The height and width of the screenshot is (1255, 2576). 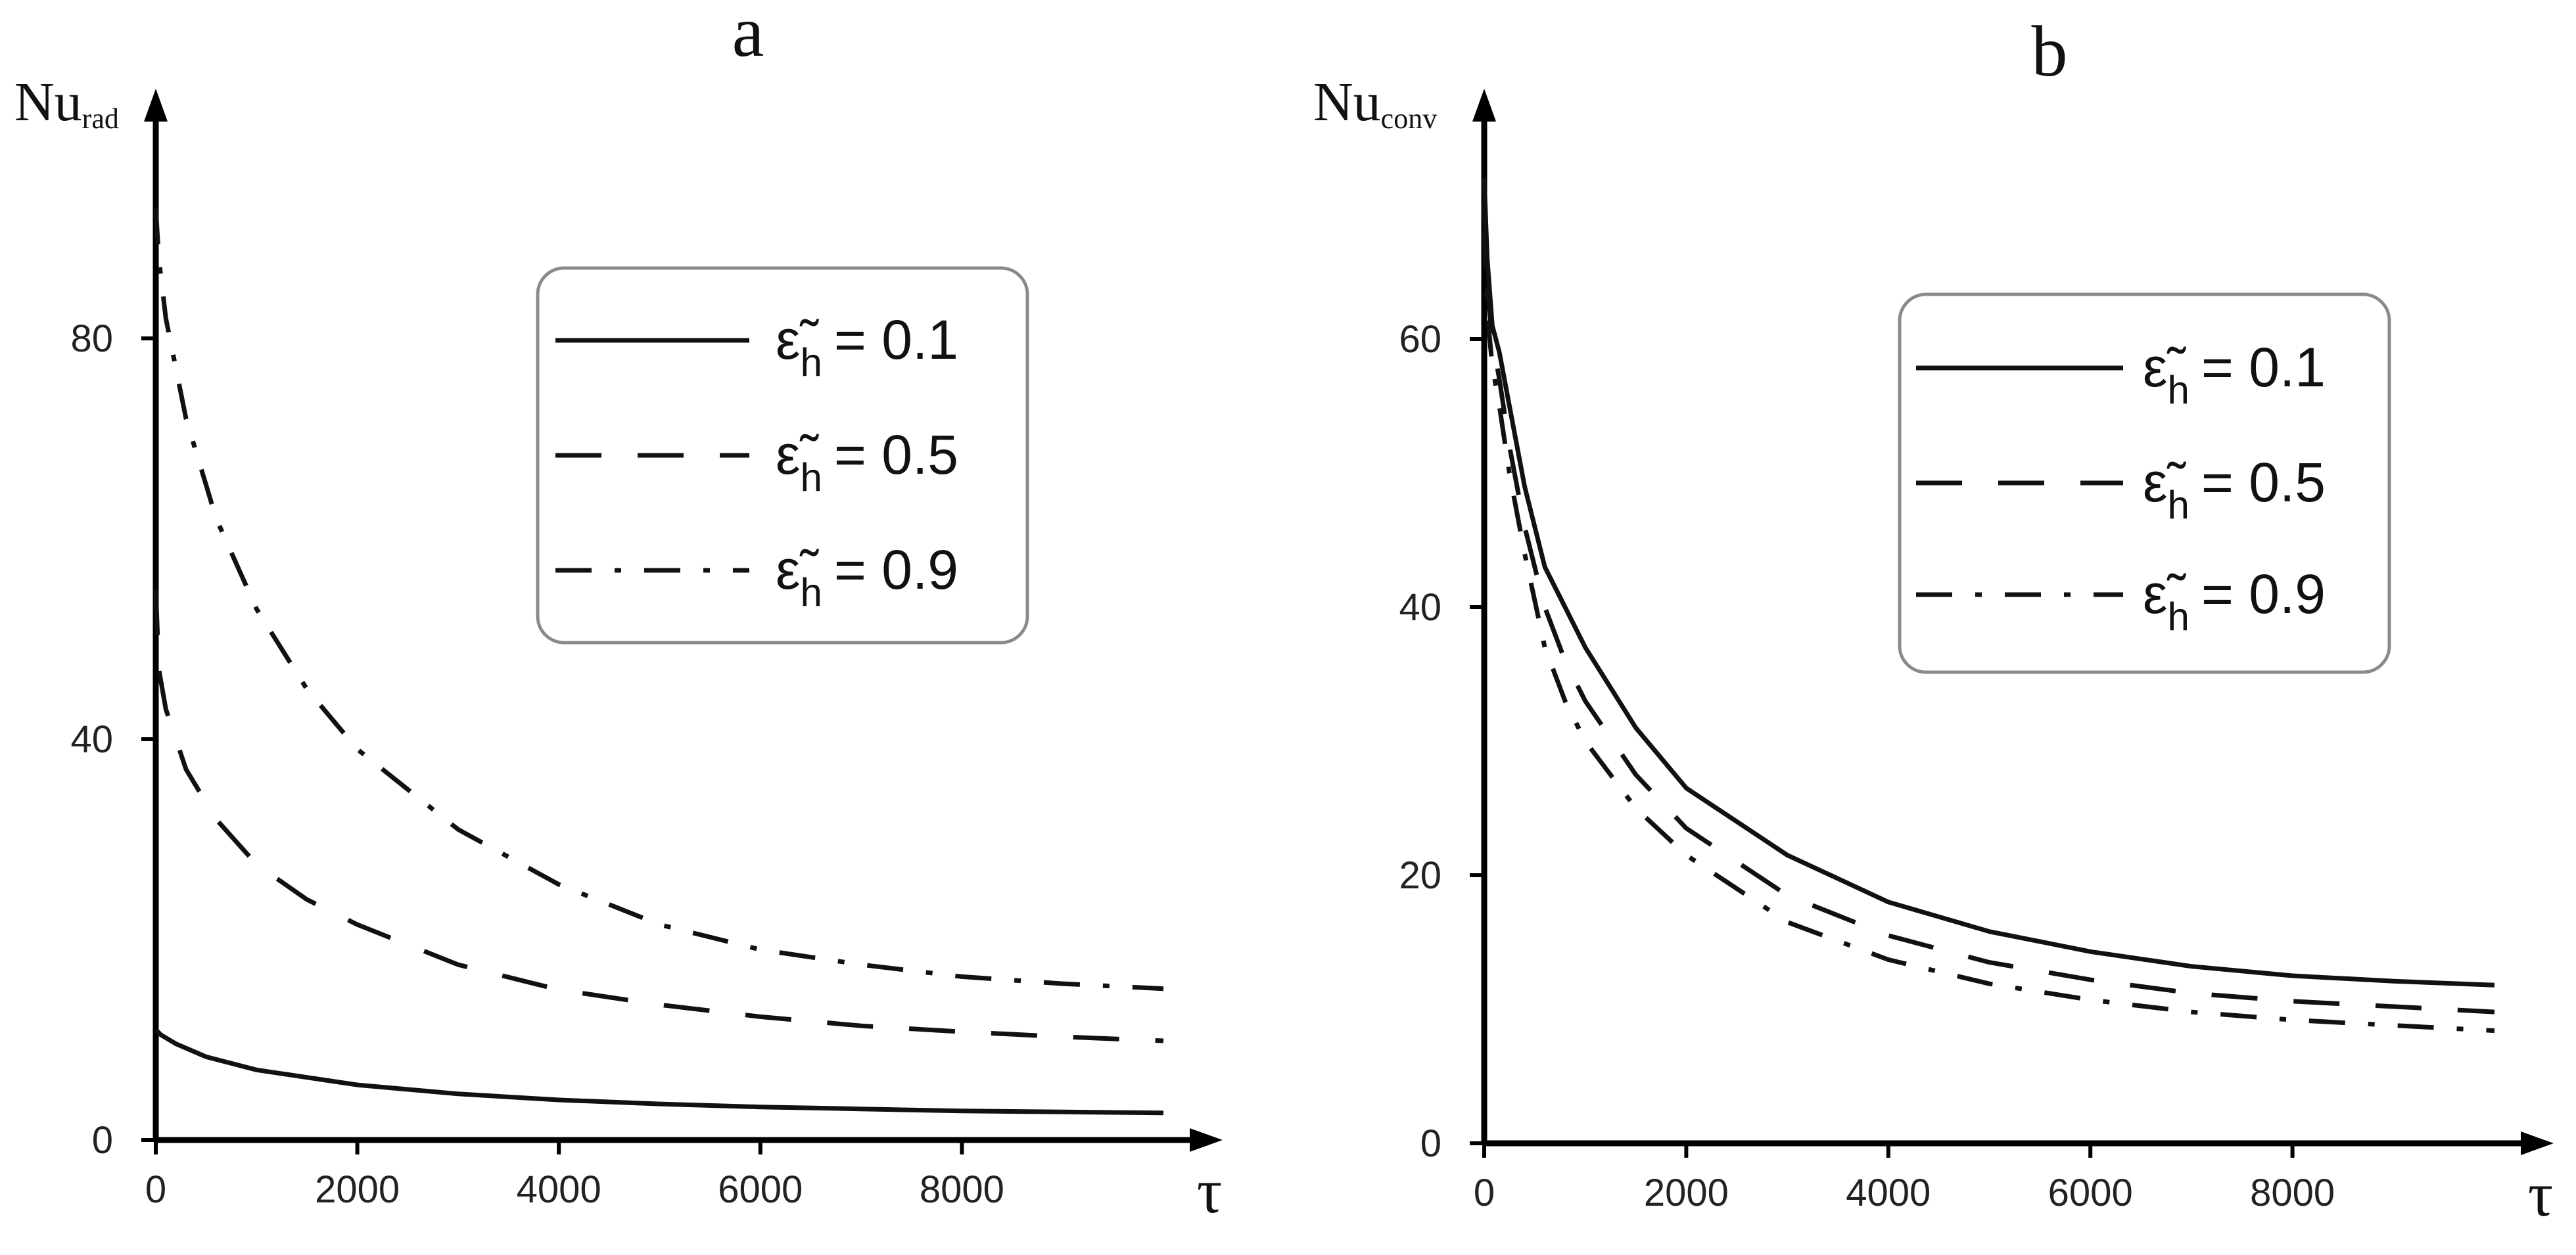 I want to click on series-line-dash, so click(x=658, y=816).